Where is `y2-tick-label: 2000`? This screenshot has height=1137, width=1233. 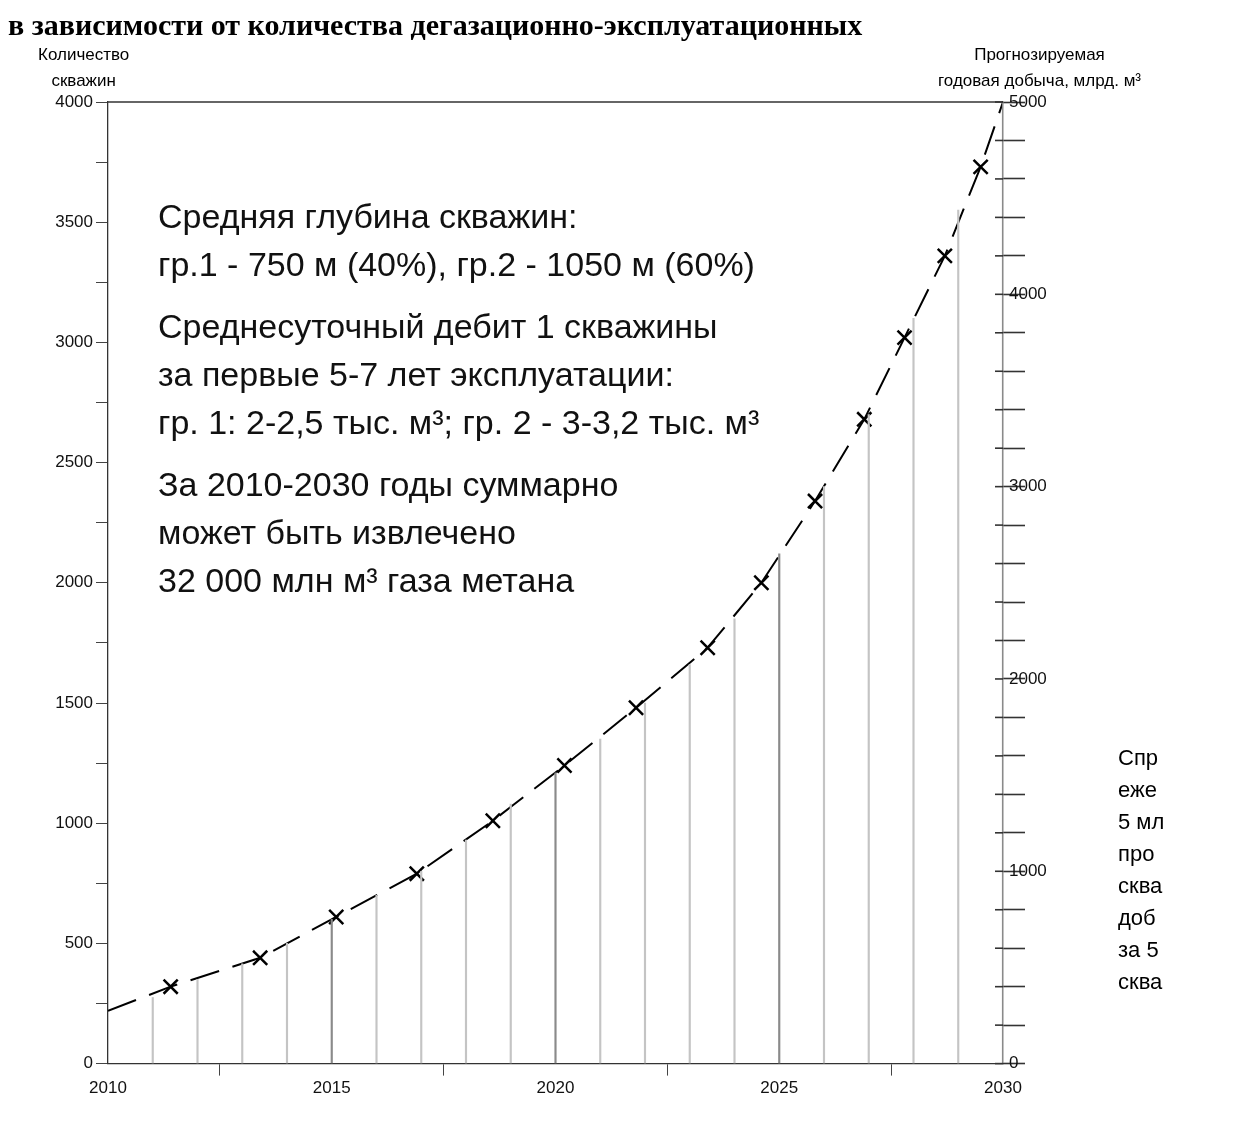 y2-tick-label: 2000 is located at coordinates (1028, 678).